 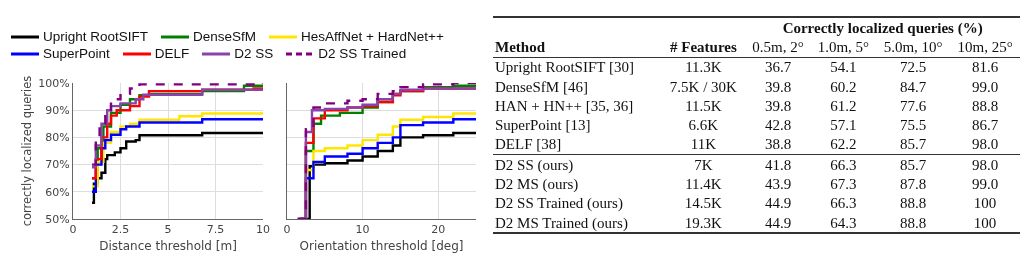 What do you see at coordinates (913, 184) in the screenshot?
I see `text: 87.8` at bounding box center [913, 184].